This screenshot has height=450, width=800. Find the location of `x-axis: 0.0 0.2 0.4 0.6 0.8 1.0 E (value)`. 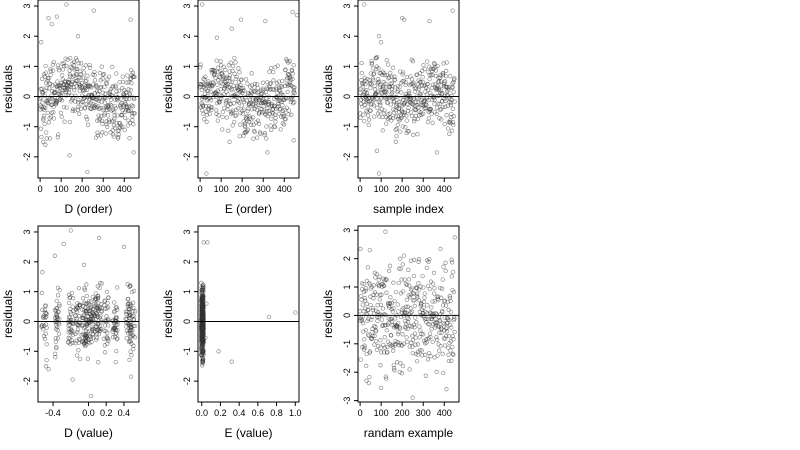

x-axis: 0.0 0.2 0.4 0.6 0.8 1.0 E (value) is located at coordinates (248, 421).